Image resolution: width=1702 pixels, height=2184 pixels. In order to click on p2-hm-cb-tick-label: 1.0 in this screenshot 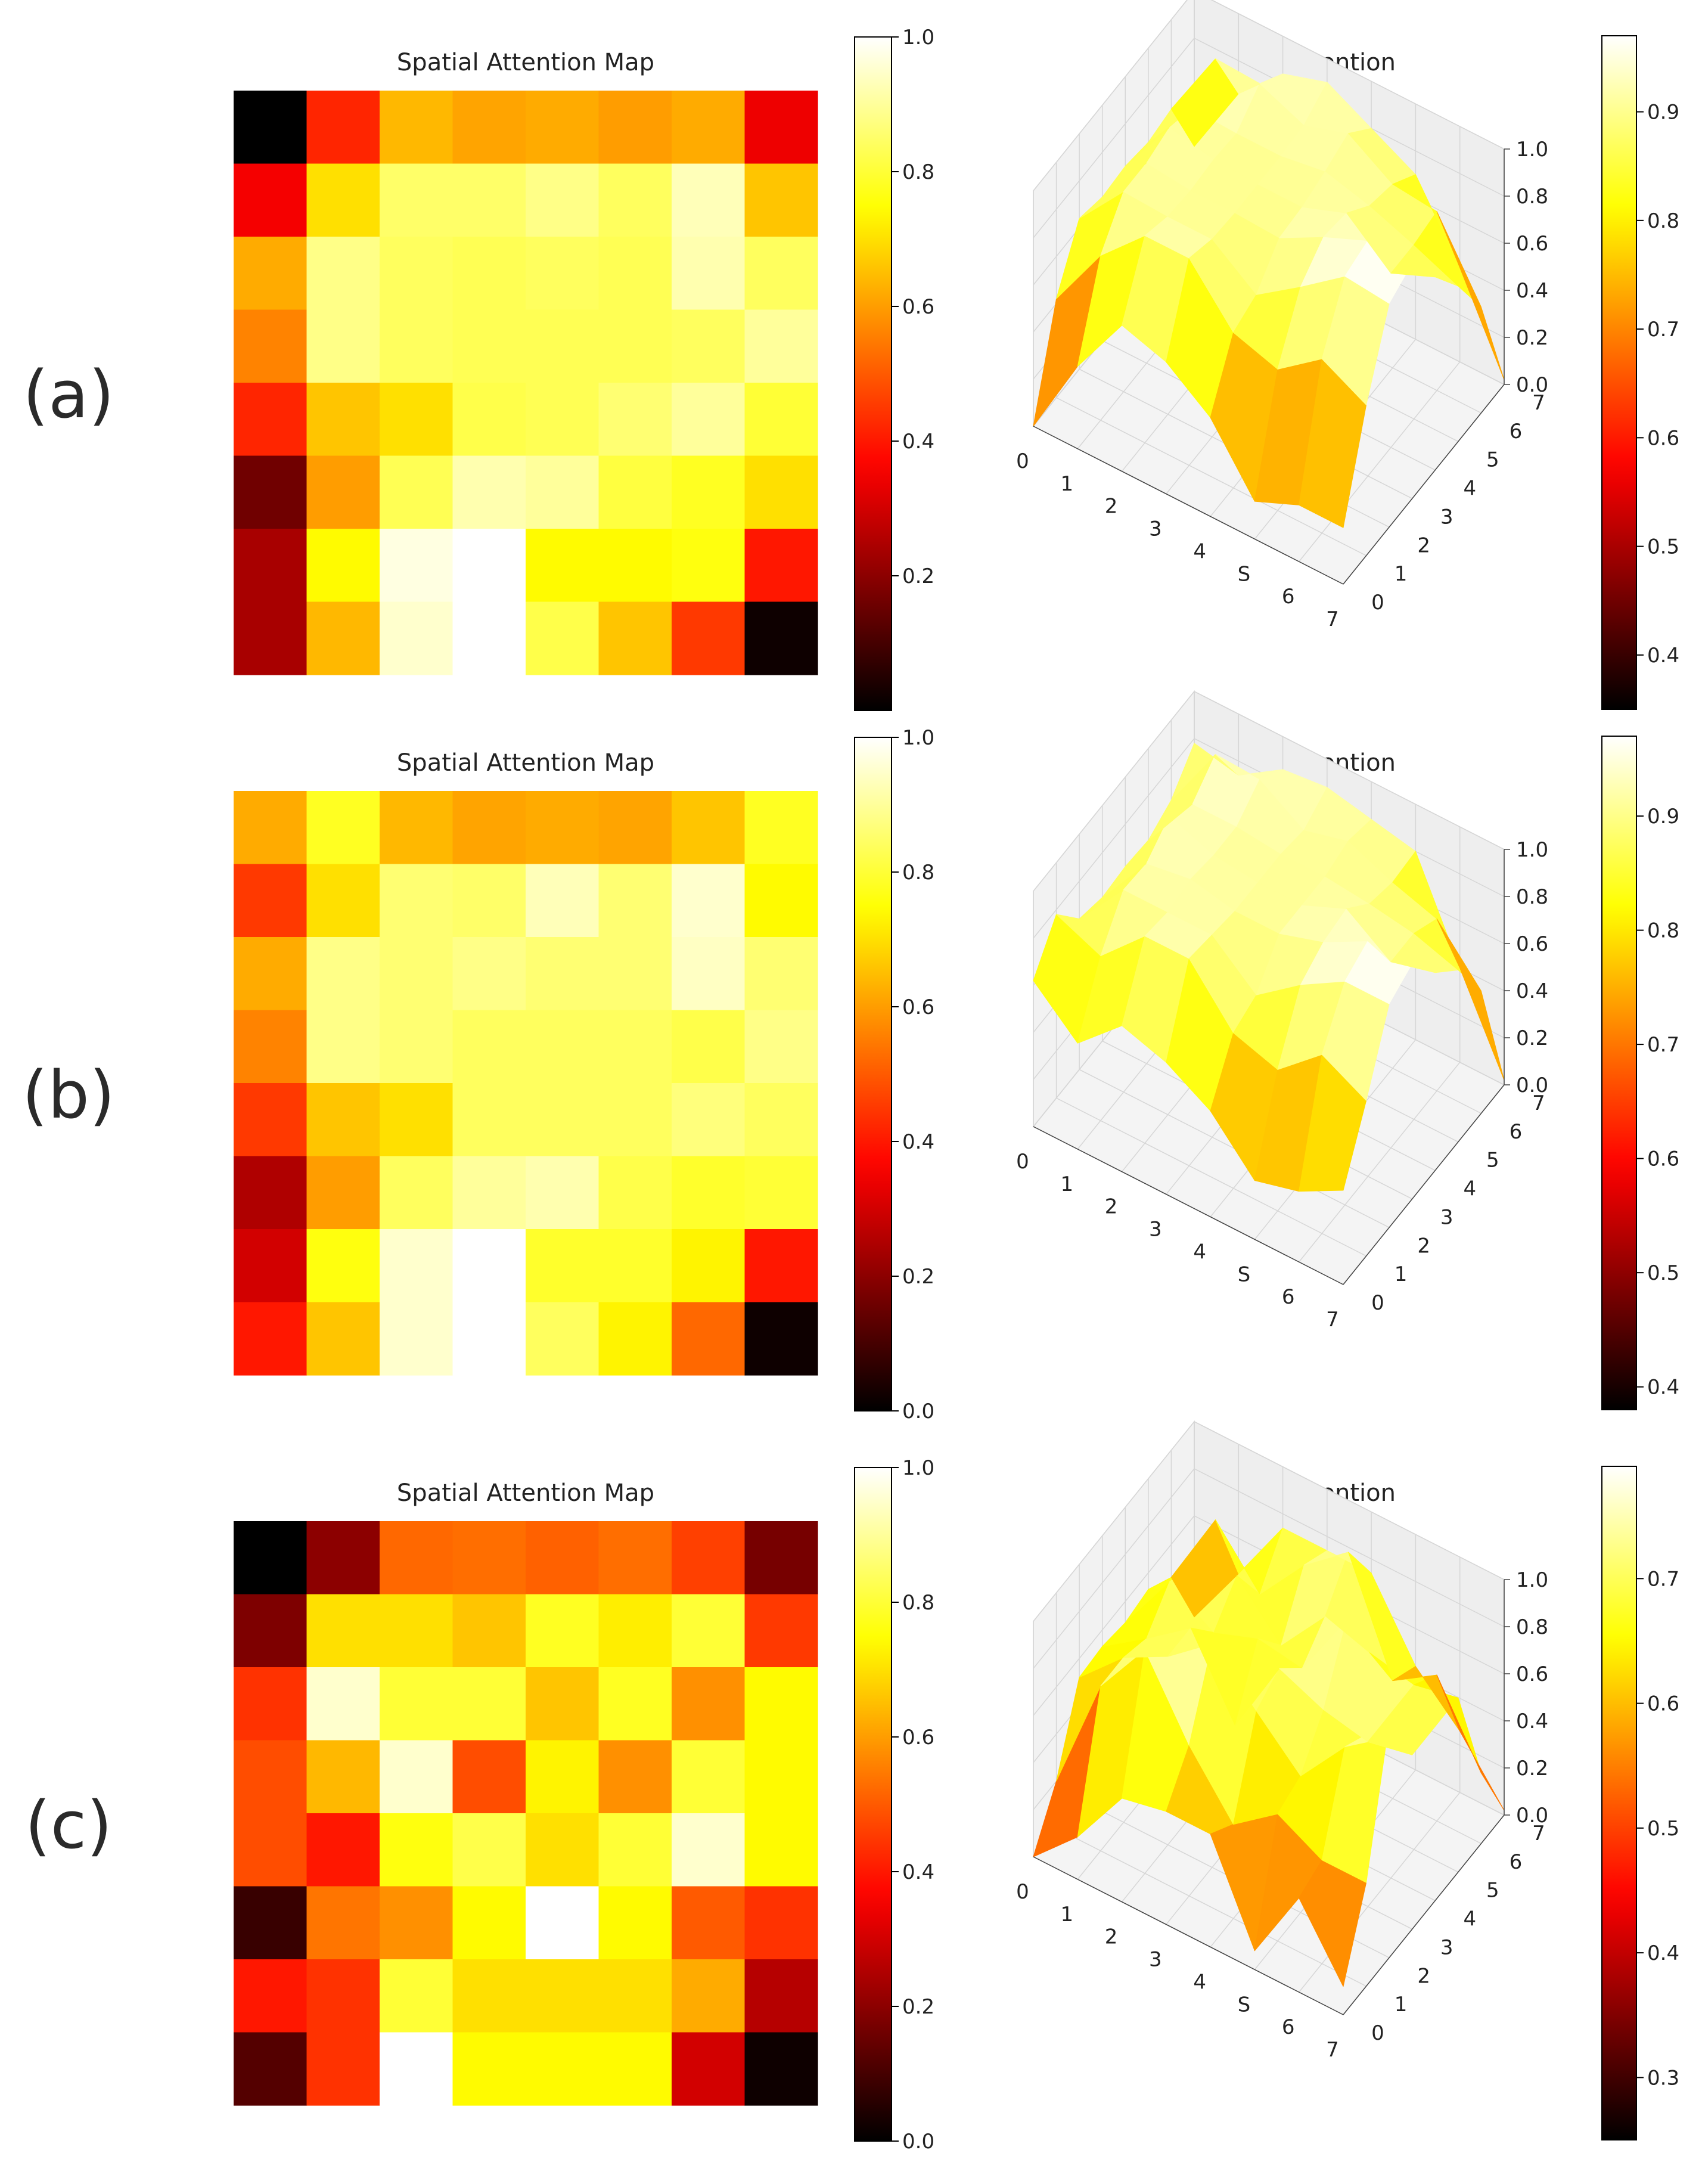, I will do `click(918, 1468)`.